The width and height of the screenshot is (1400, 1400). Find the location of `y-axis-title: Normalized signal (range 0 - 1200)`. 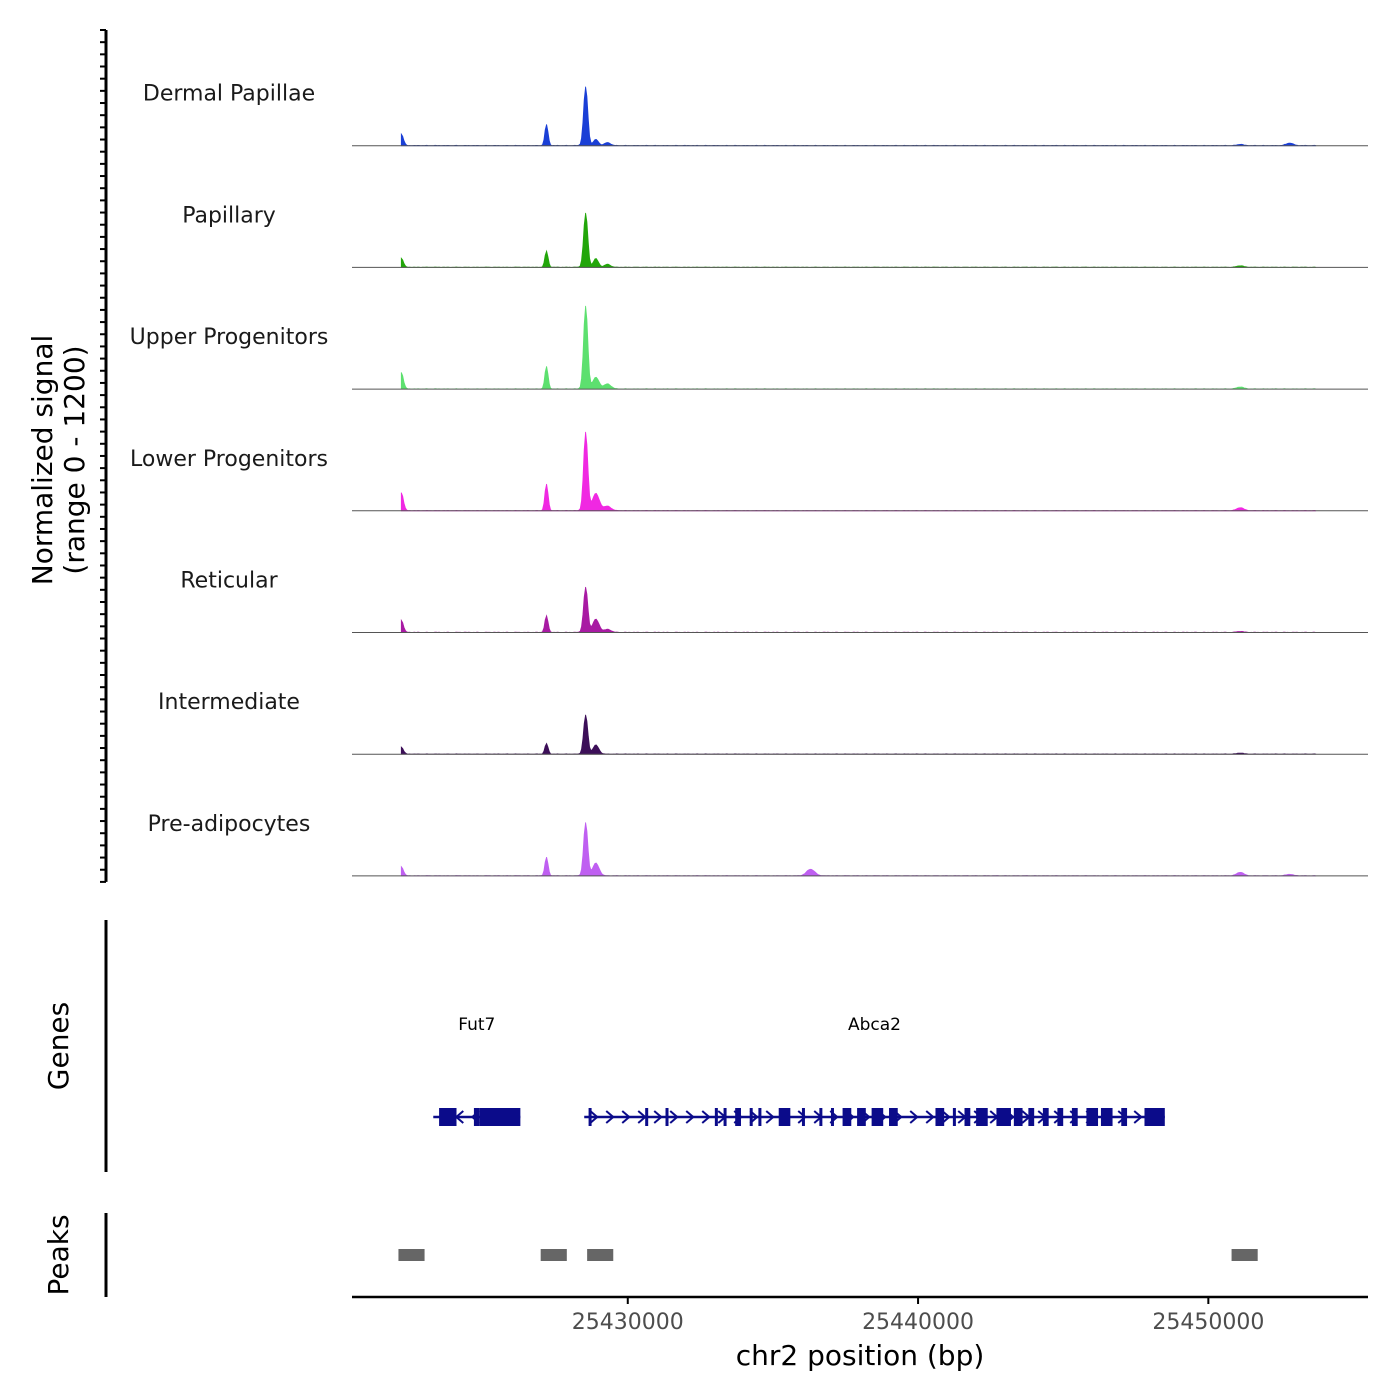

y-axis-title: Normalized signal (range 0 - 1200) is located at coordinates (58, 460).